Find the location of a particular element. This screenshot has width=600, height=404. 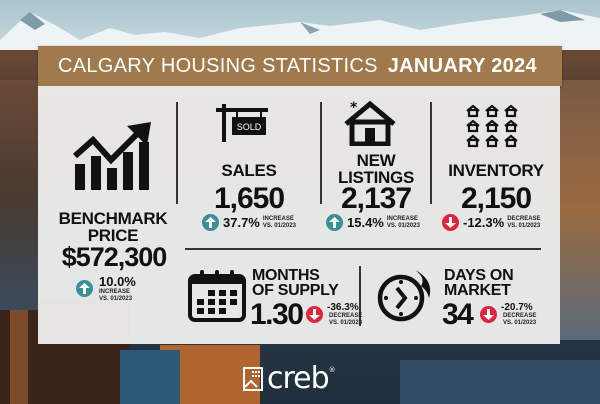

new-house-icon: * is located at coordinates (370, 123).